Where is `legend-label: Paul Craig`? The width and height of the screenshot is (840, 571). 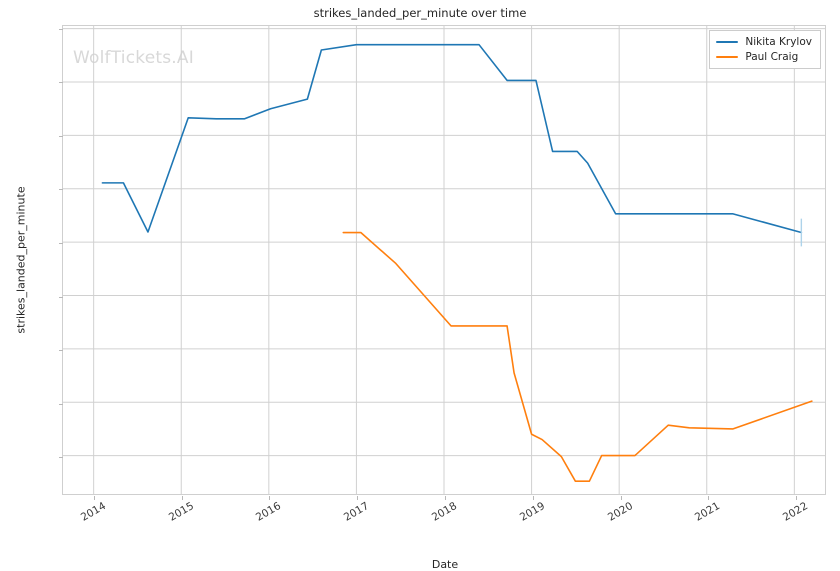
legend-label: Paul Craig is located at coordinates (772, 57).